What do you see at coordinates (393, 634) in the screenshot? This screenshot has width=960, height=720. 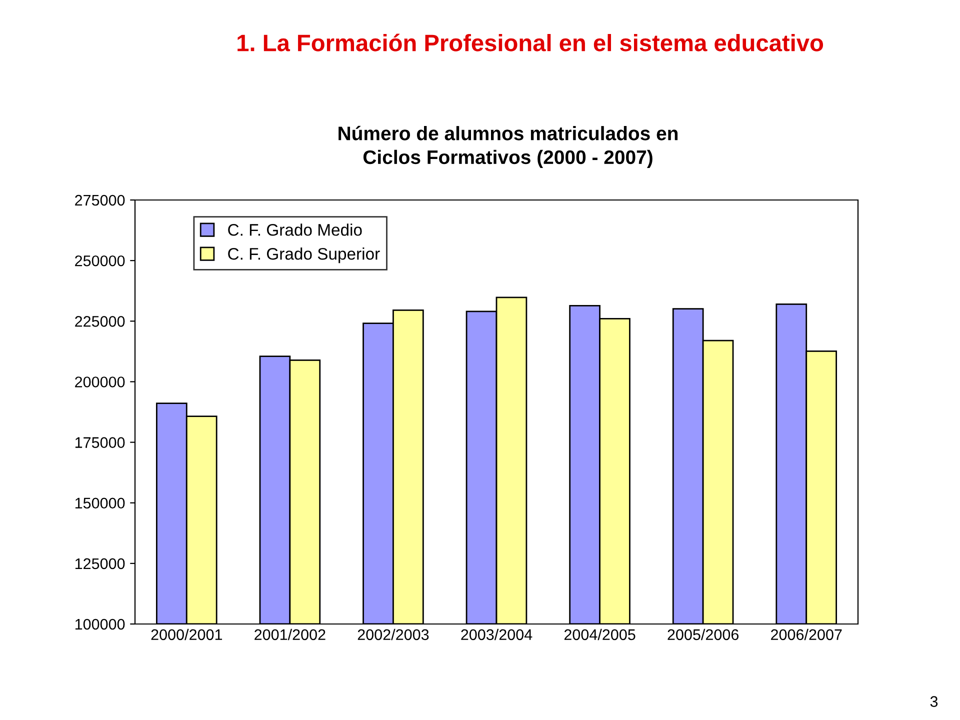 I see `x-tick-label: 2002/2003` at bounding box center [393, 634].